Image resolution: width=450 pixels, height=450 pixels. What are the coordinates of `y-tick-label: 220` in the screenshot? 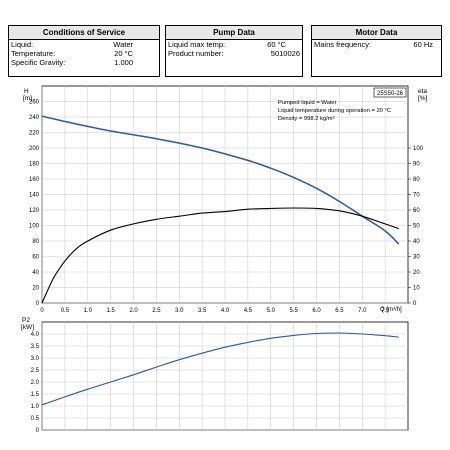 It's located at (34, 134).